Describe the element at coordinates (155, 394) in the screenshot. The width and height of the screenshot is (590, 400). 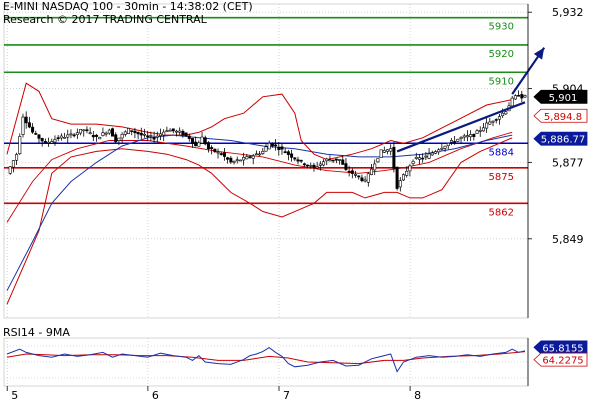
I see `x-tick-label: 6` at that location.